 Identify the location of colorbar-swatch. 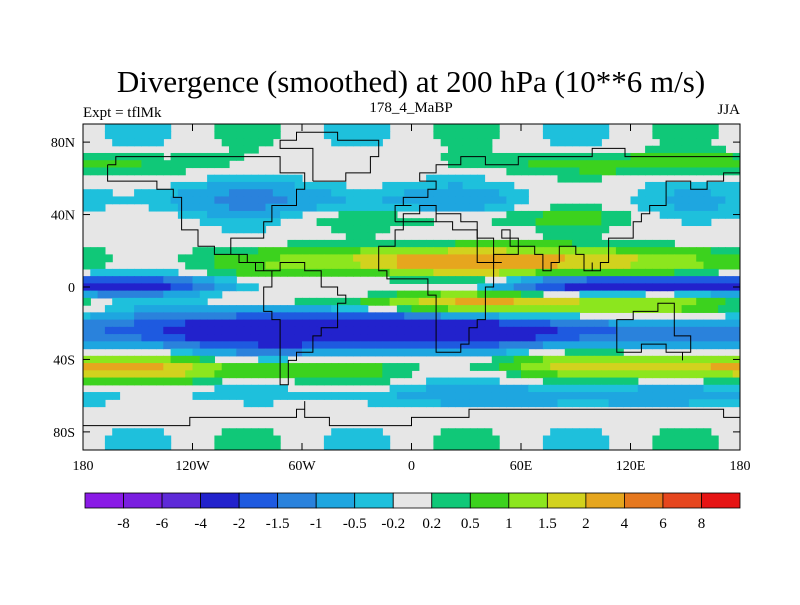
(566, 500).